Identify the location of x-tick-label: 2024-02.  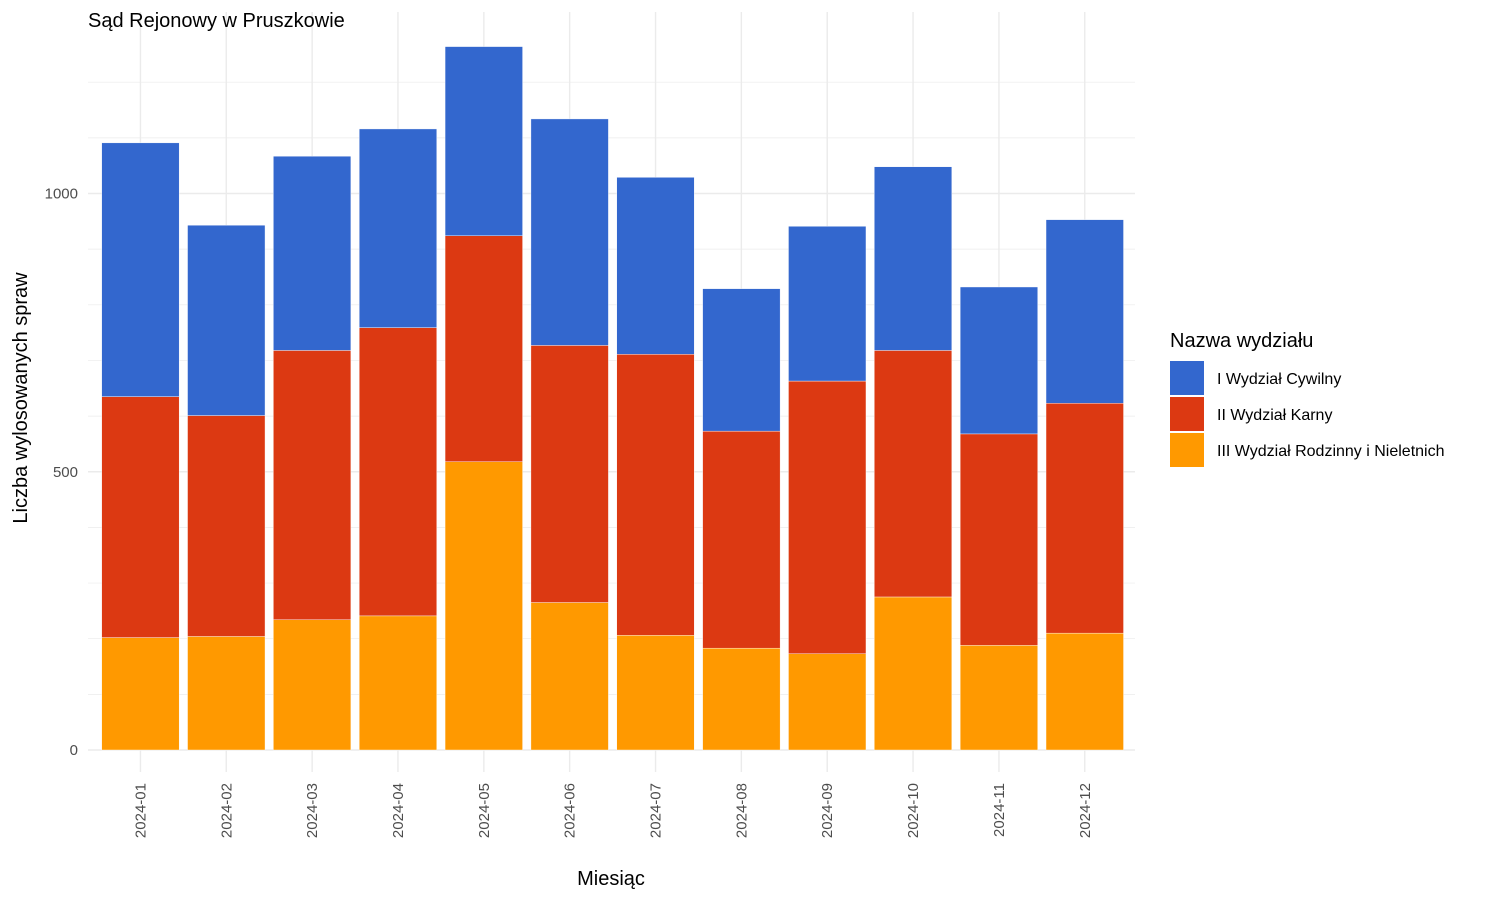
(226, 810).